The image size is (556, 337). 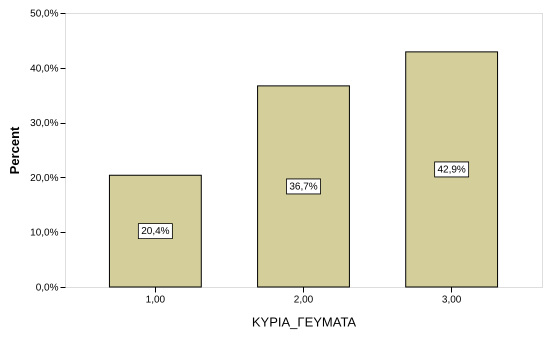 I want to click on x-tick-label: 2,00, so click(x=304, y=300).